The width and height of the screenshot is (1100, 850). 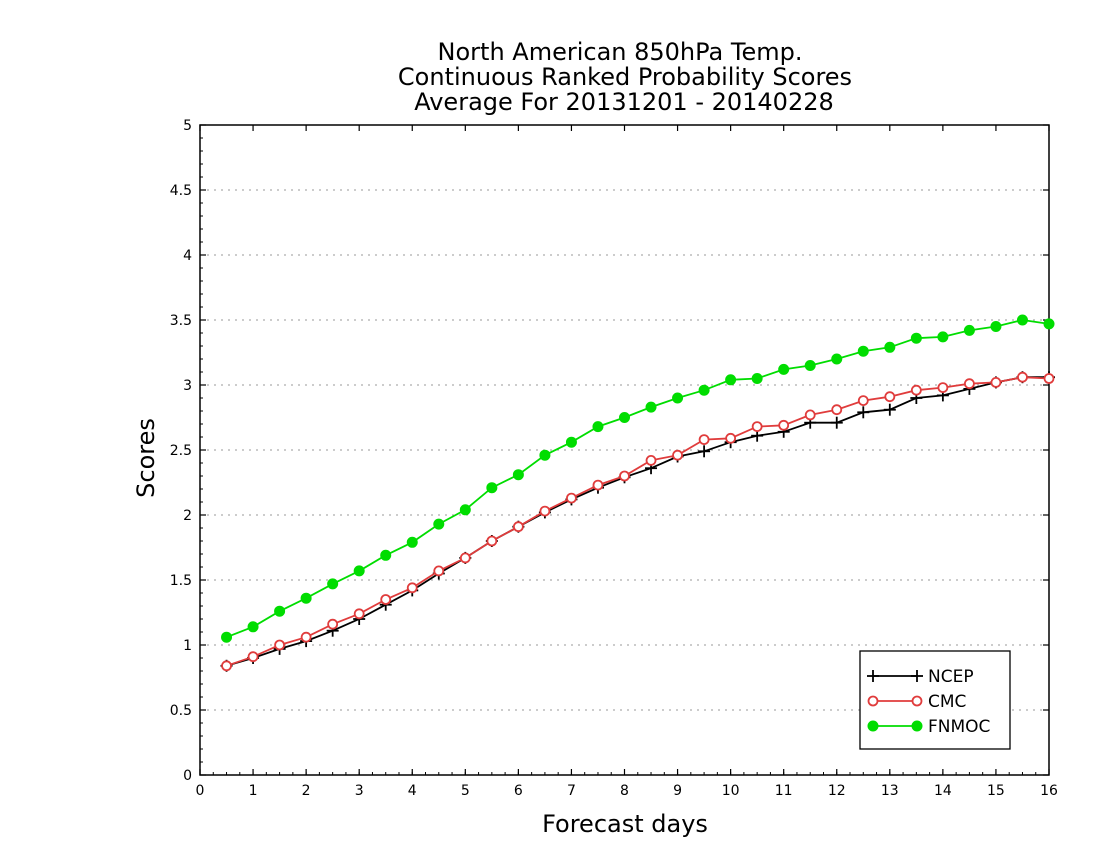 I want to click on chart-title-line-2: Continuous Ranked Probability Scores, so click(x=625, y=77).